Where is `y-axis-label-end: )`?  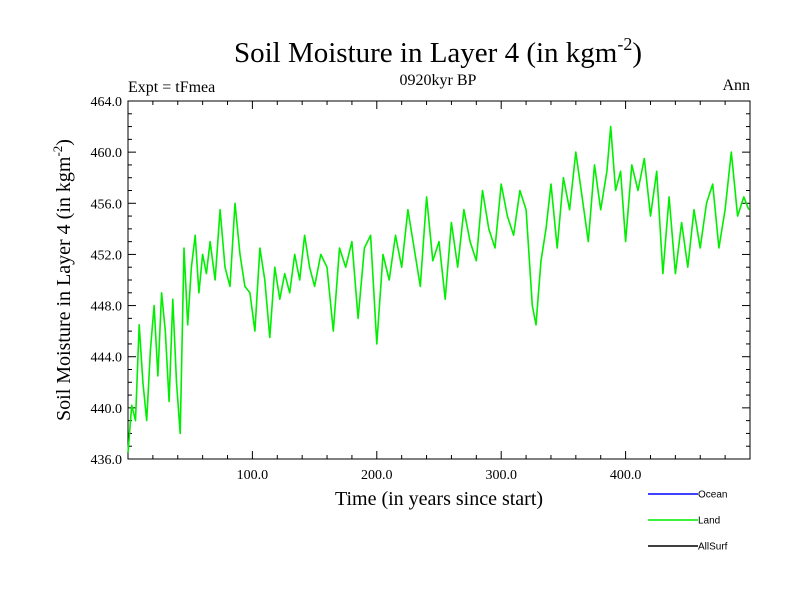 y-axis-label-end: ) is located at coordinates (64, 142).